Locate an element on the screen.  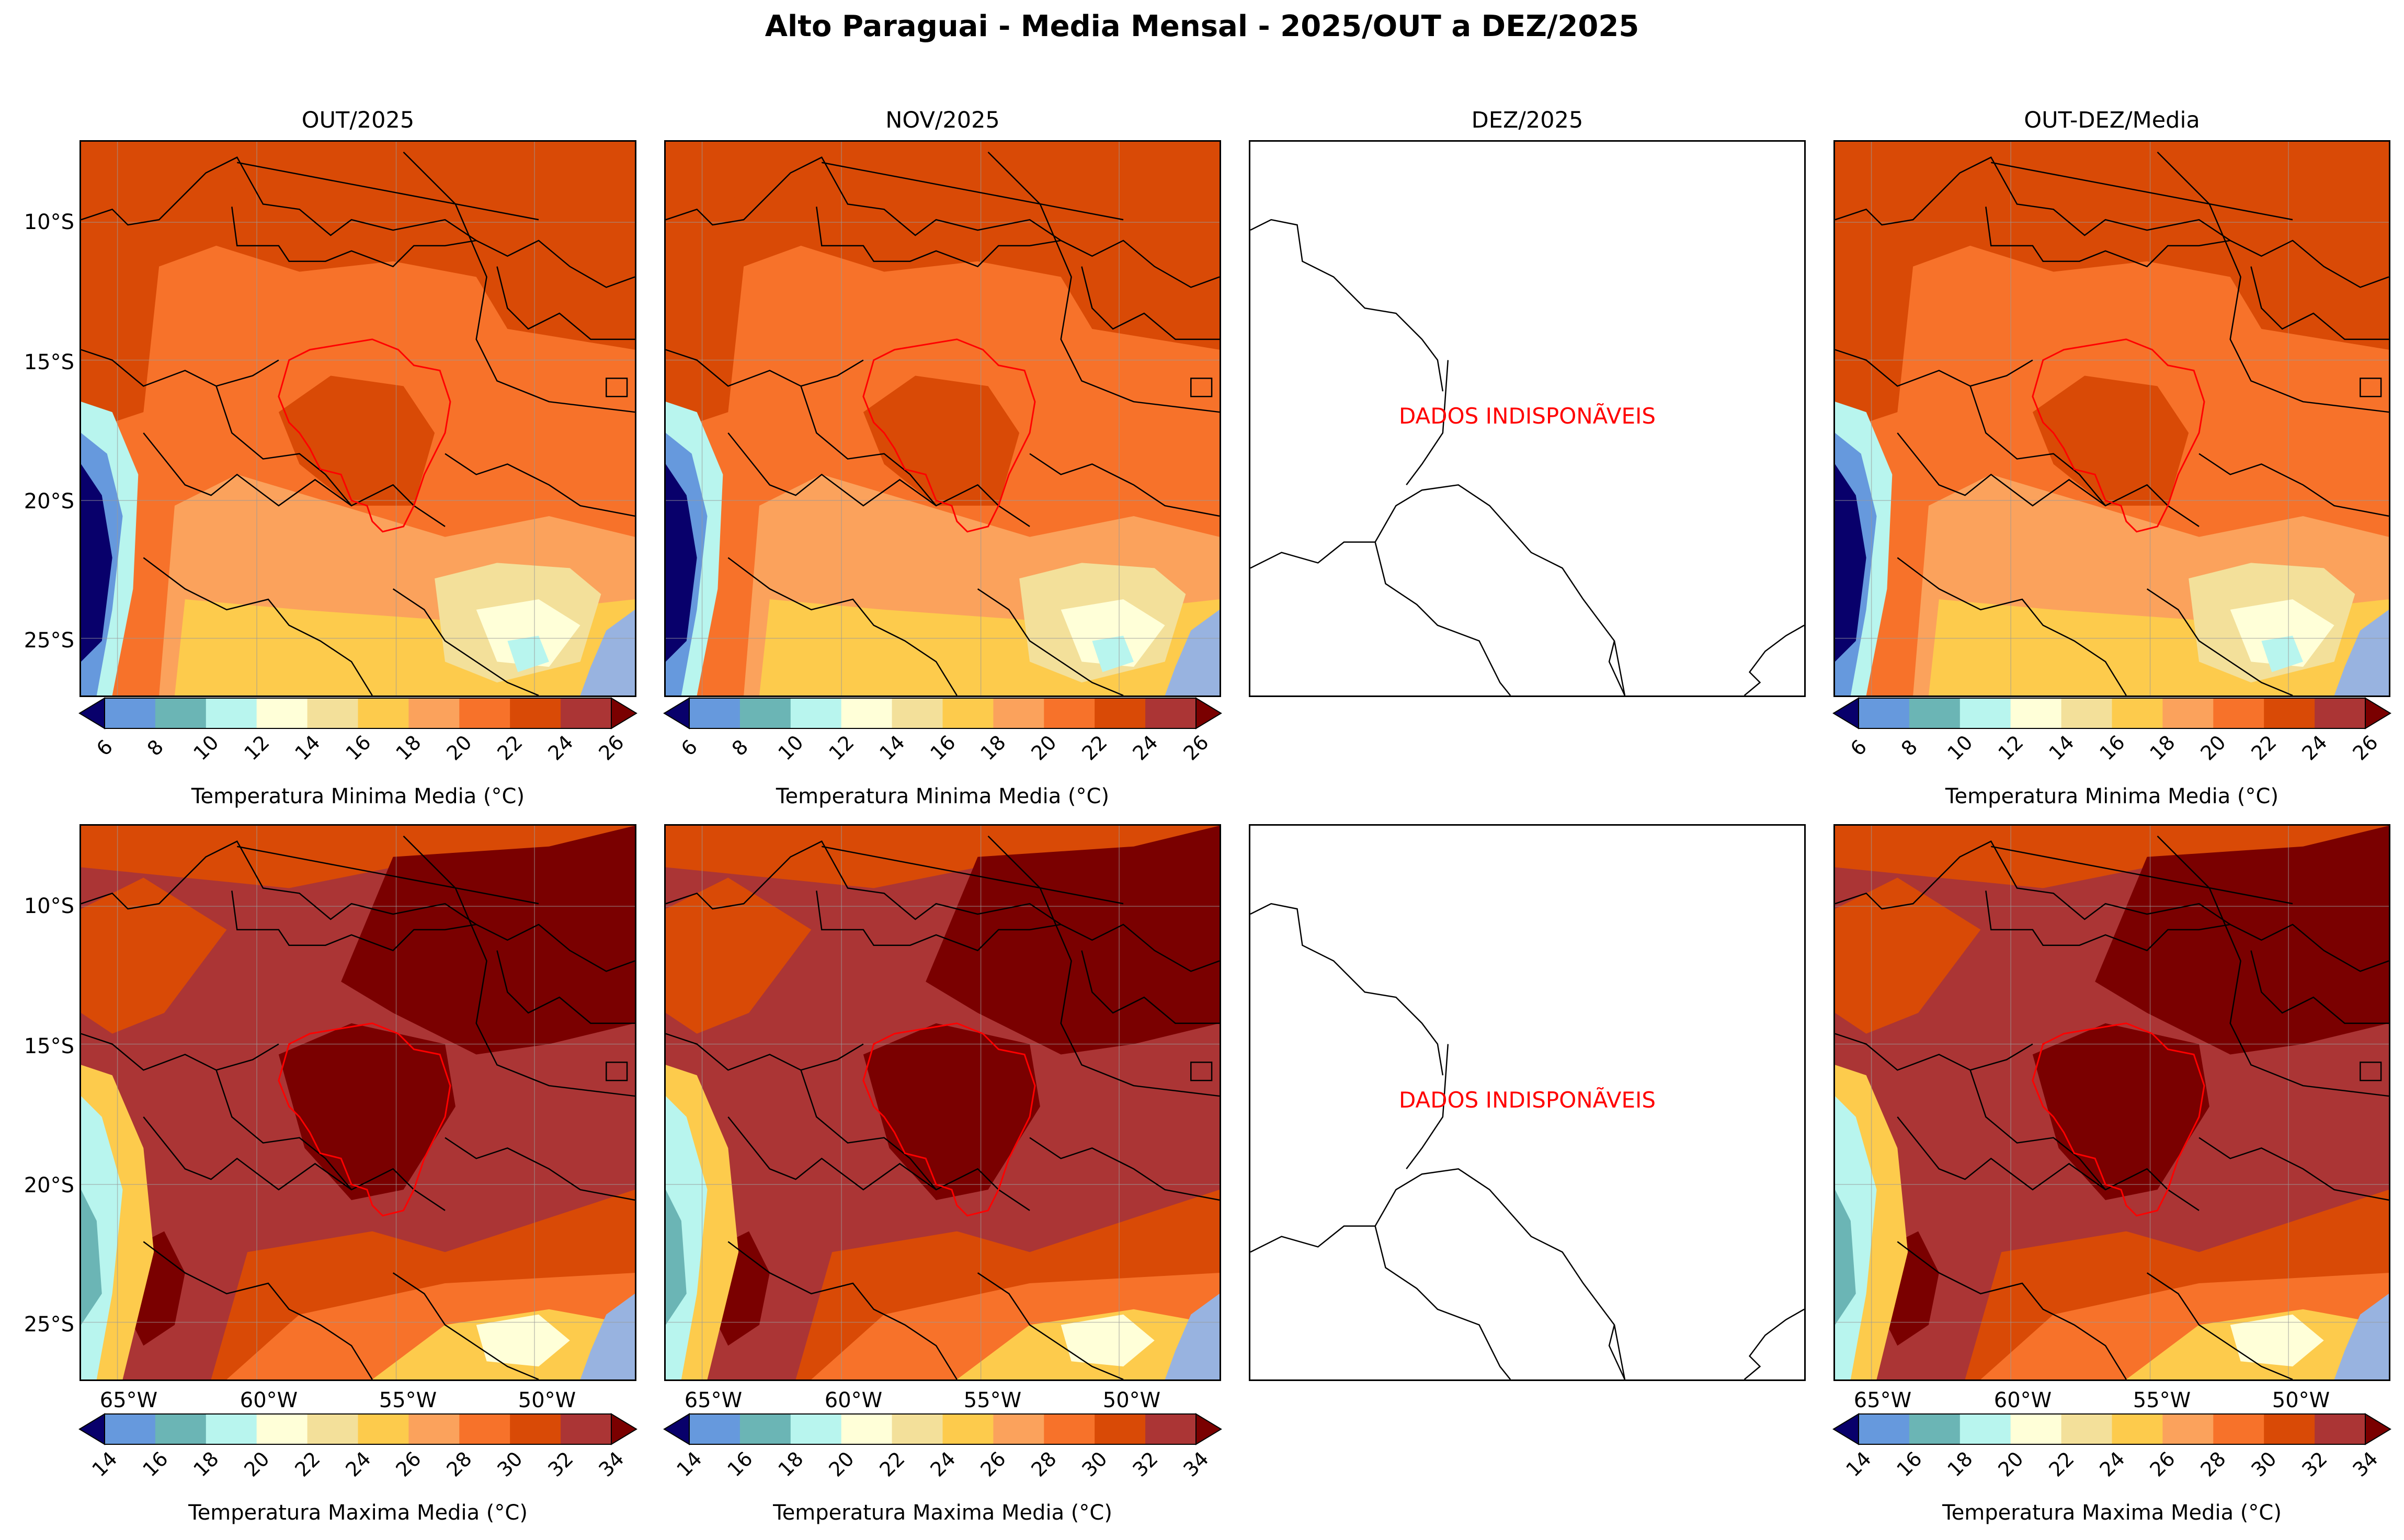
colorbar-tick-label: 32 is located at coordinates (1146, 1464).